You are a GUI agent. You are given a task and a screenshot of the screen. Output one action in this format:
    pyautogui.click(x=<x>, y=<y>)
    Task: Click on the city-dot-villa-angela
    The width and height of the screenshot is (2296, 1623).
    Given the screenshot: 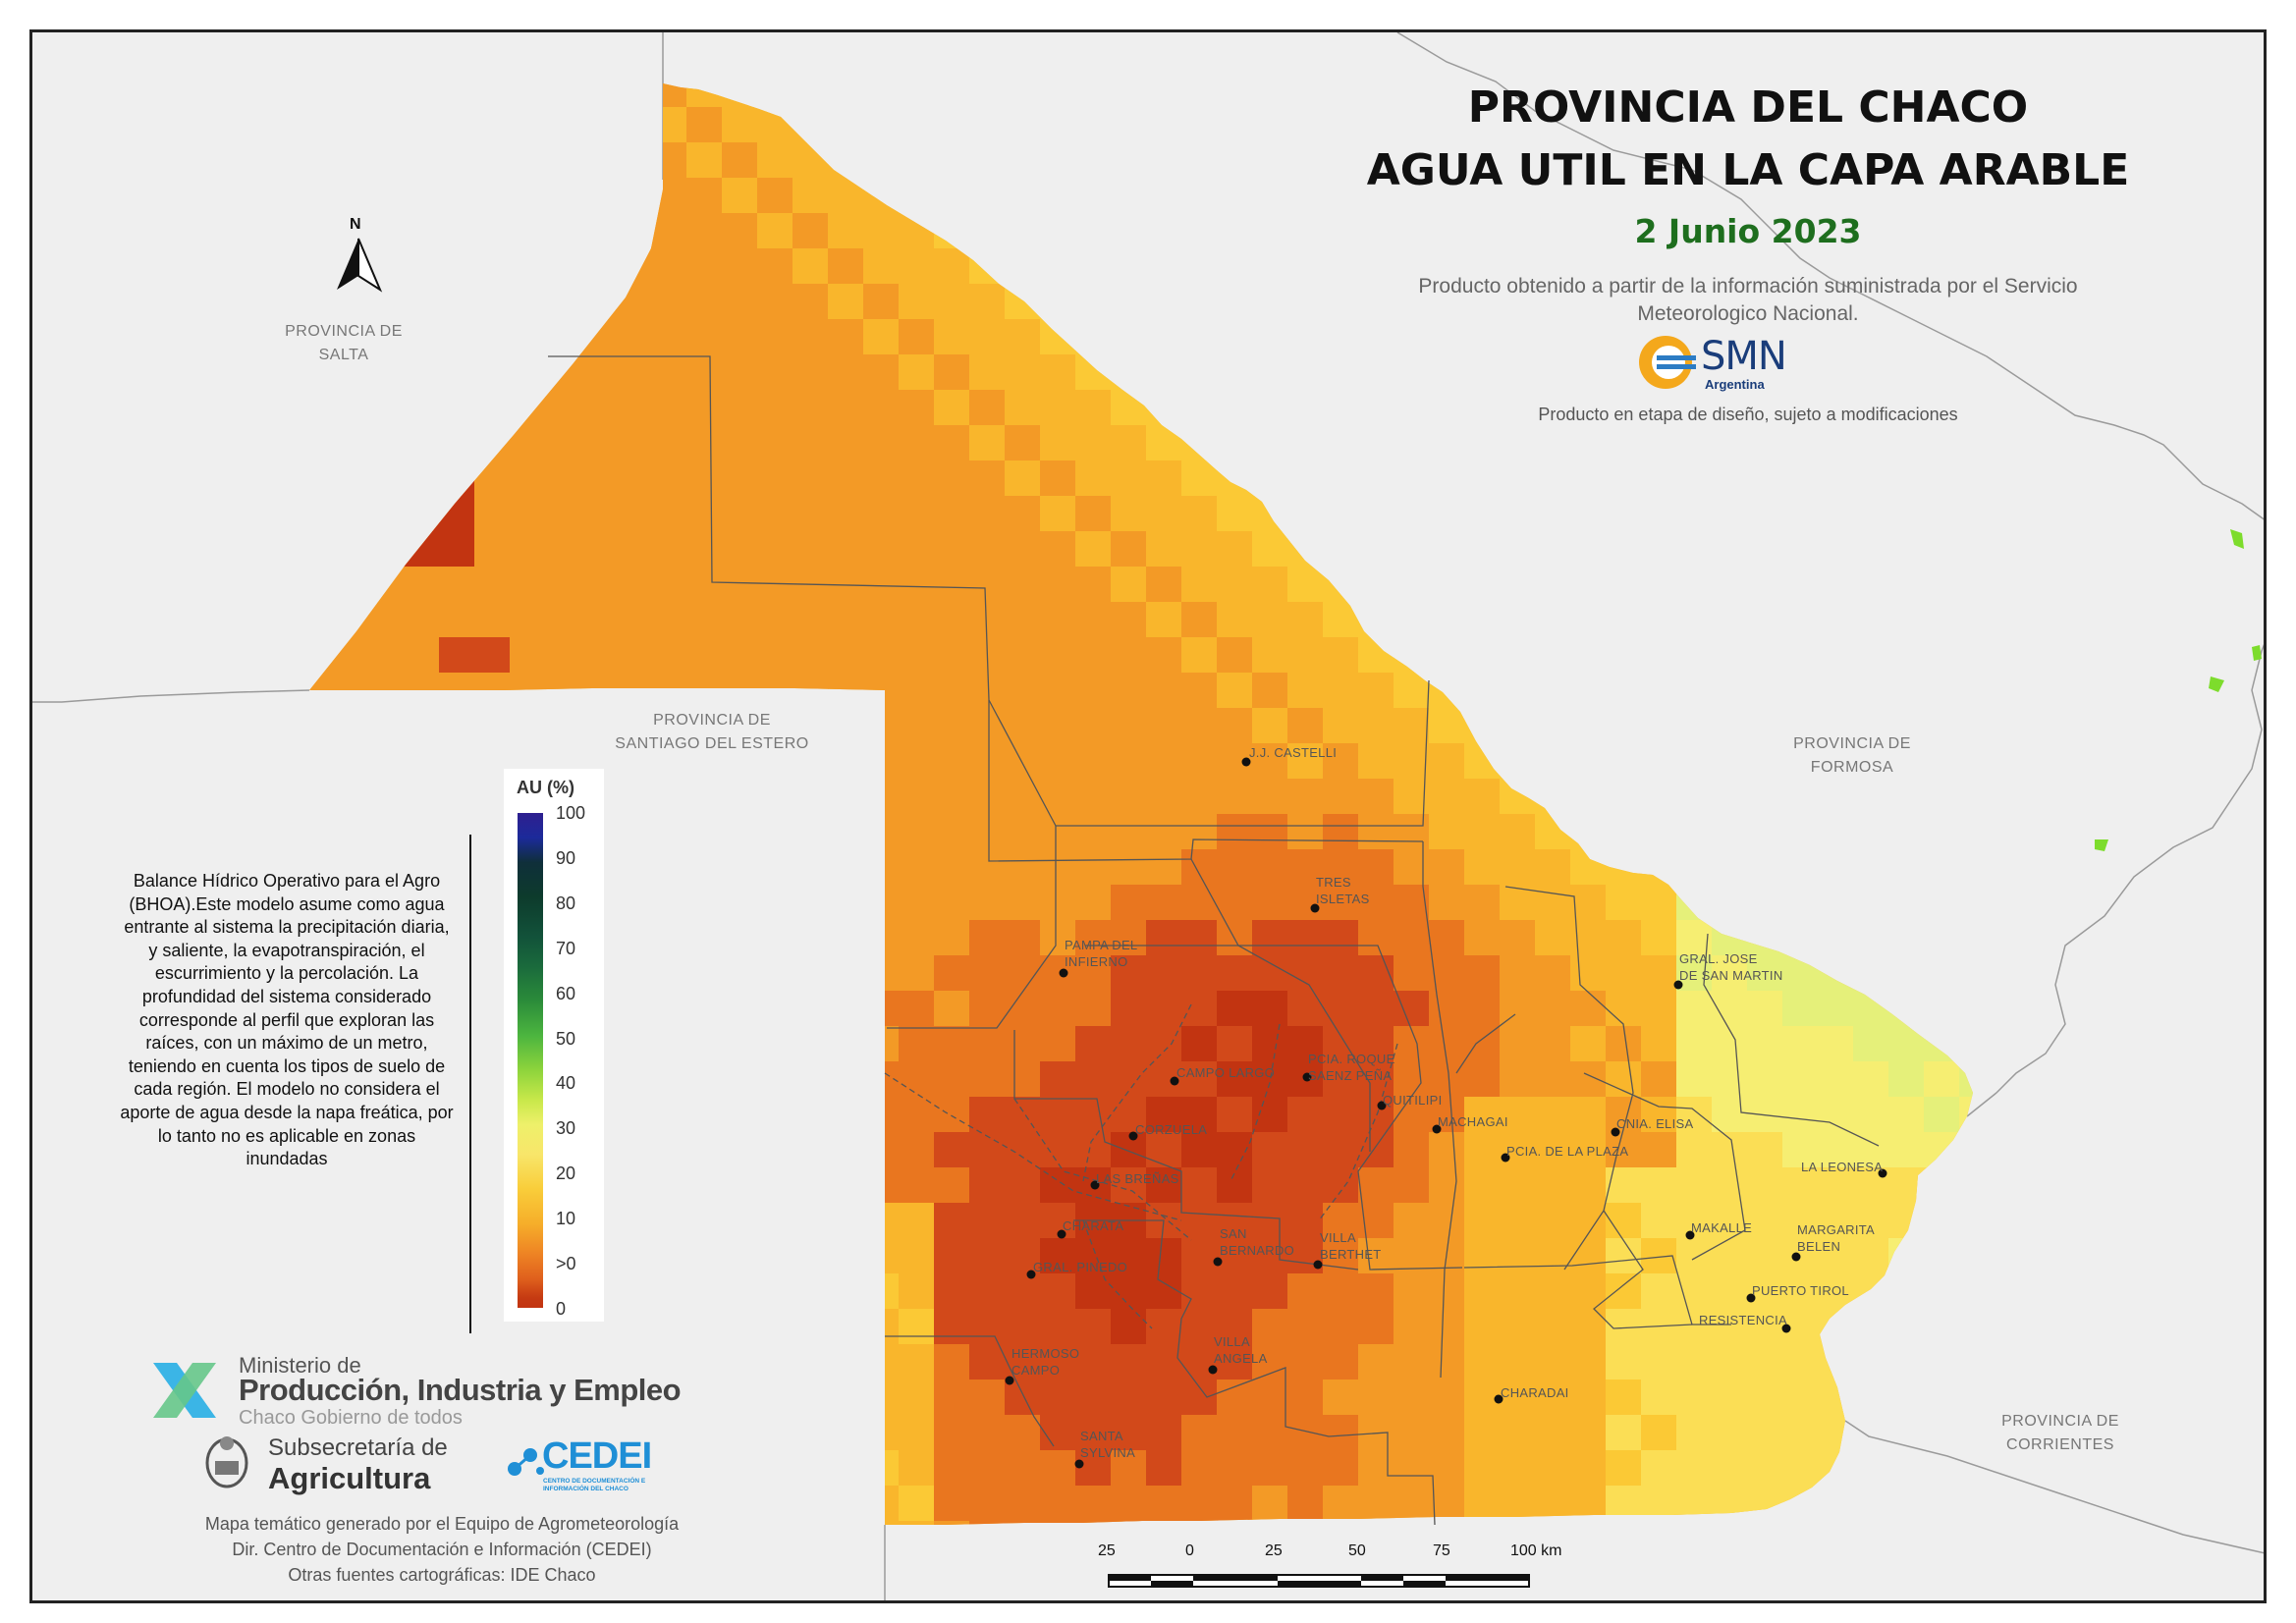 What is the action you would take?
    pyautogui.click(x=1213, y=1370)
    